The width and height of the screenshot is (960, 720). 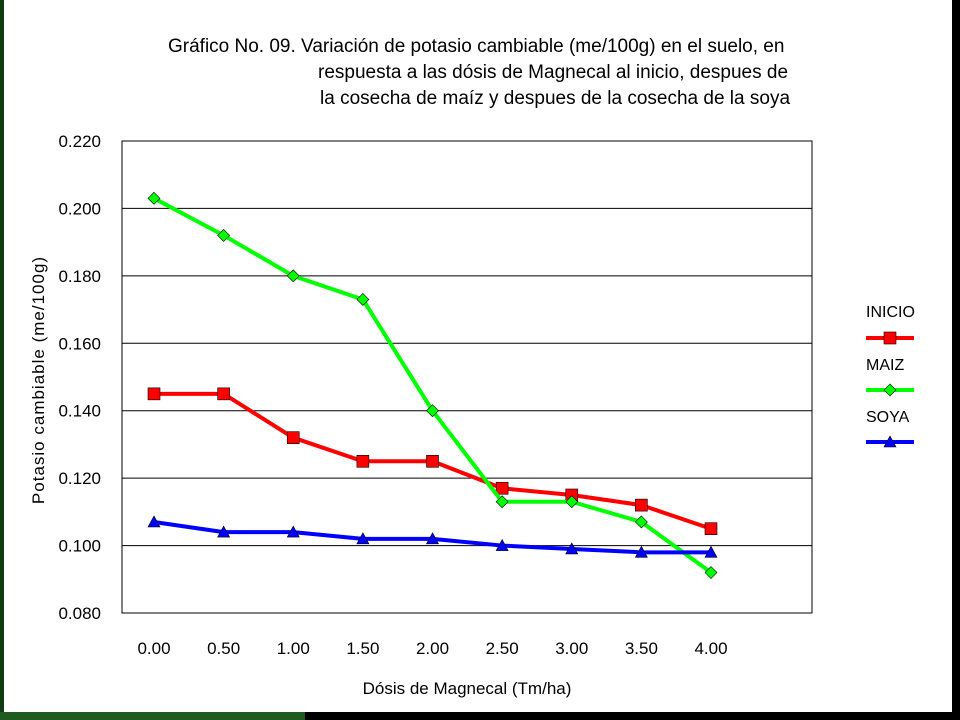 What do you see at coordinates (293, 648) in the screenshot?
I see `x-tick-label: 1.00` at bounding box center [293, 648].